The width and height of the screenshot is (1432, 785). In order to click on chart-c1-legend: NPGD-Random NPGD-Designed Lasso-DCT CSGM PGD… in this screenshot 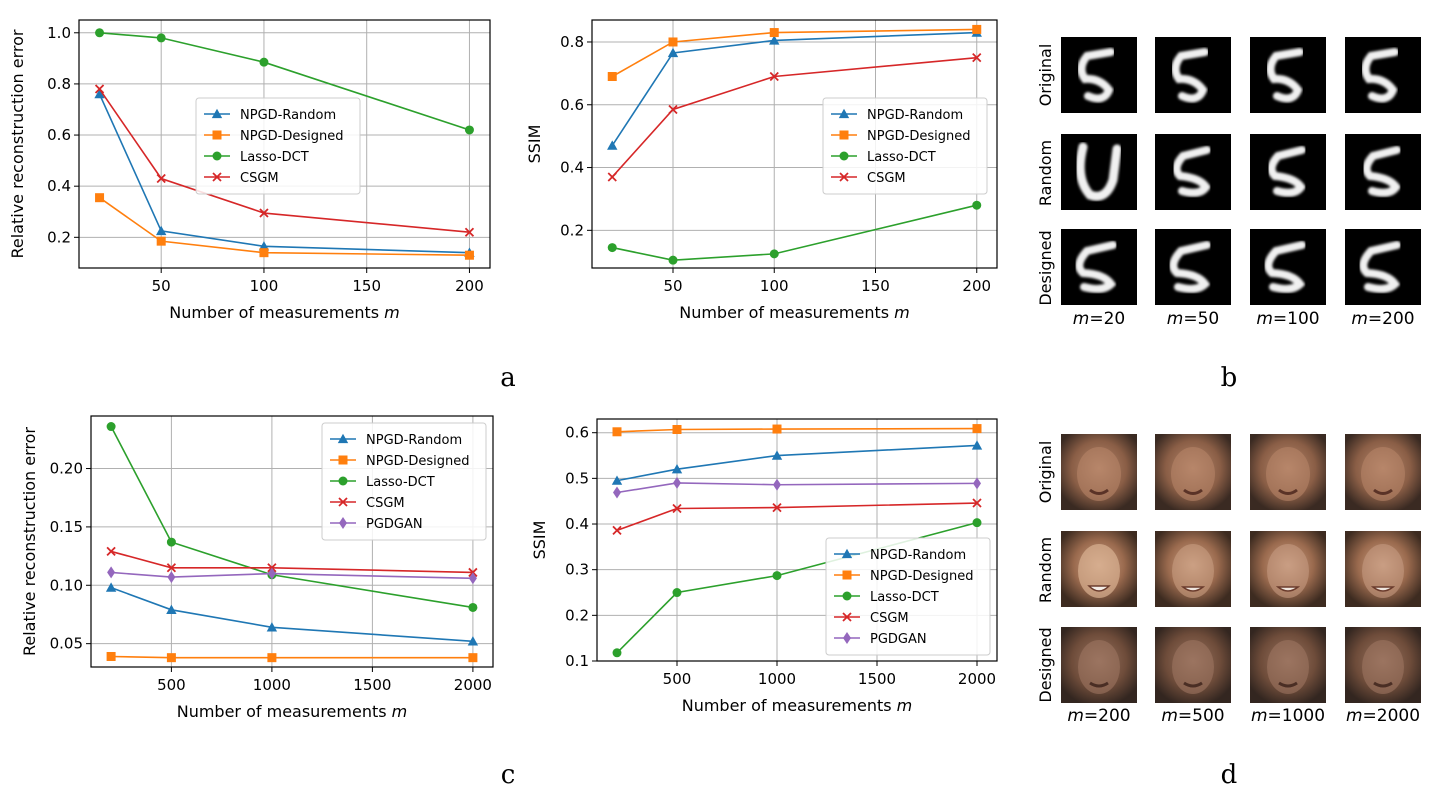, I will do `click(404, 481)`.